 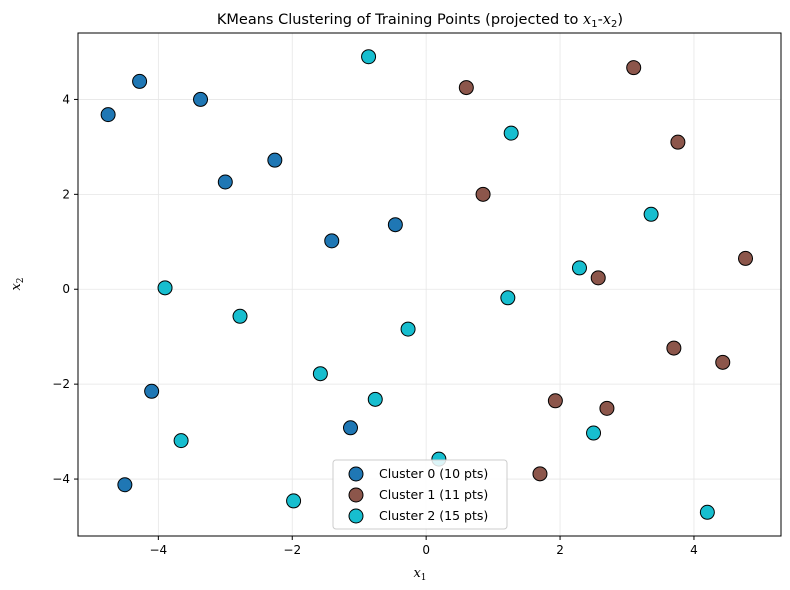 I want to click on y-tick-label: −4, so click(x=61, y=479).